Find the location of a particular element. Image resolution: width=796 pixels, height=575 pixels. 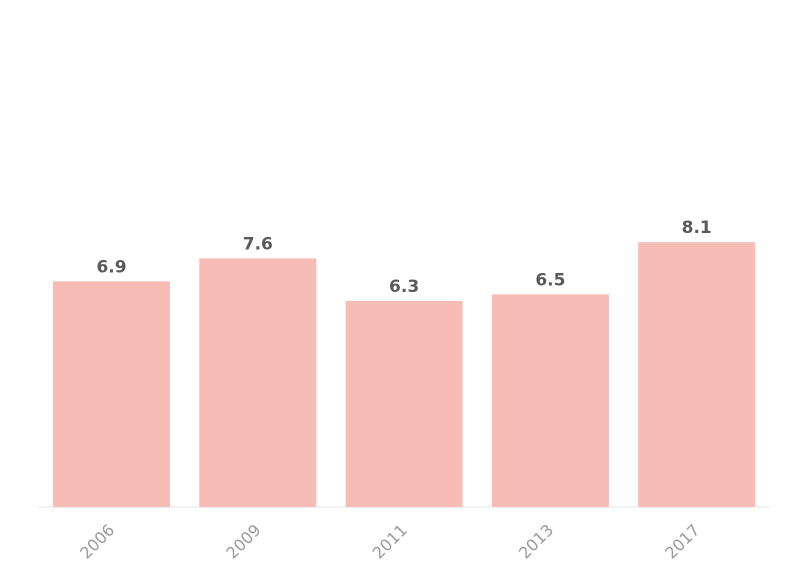

bar-value-label-2013: 6.5 is located at coordinates (550, 280).